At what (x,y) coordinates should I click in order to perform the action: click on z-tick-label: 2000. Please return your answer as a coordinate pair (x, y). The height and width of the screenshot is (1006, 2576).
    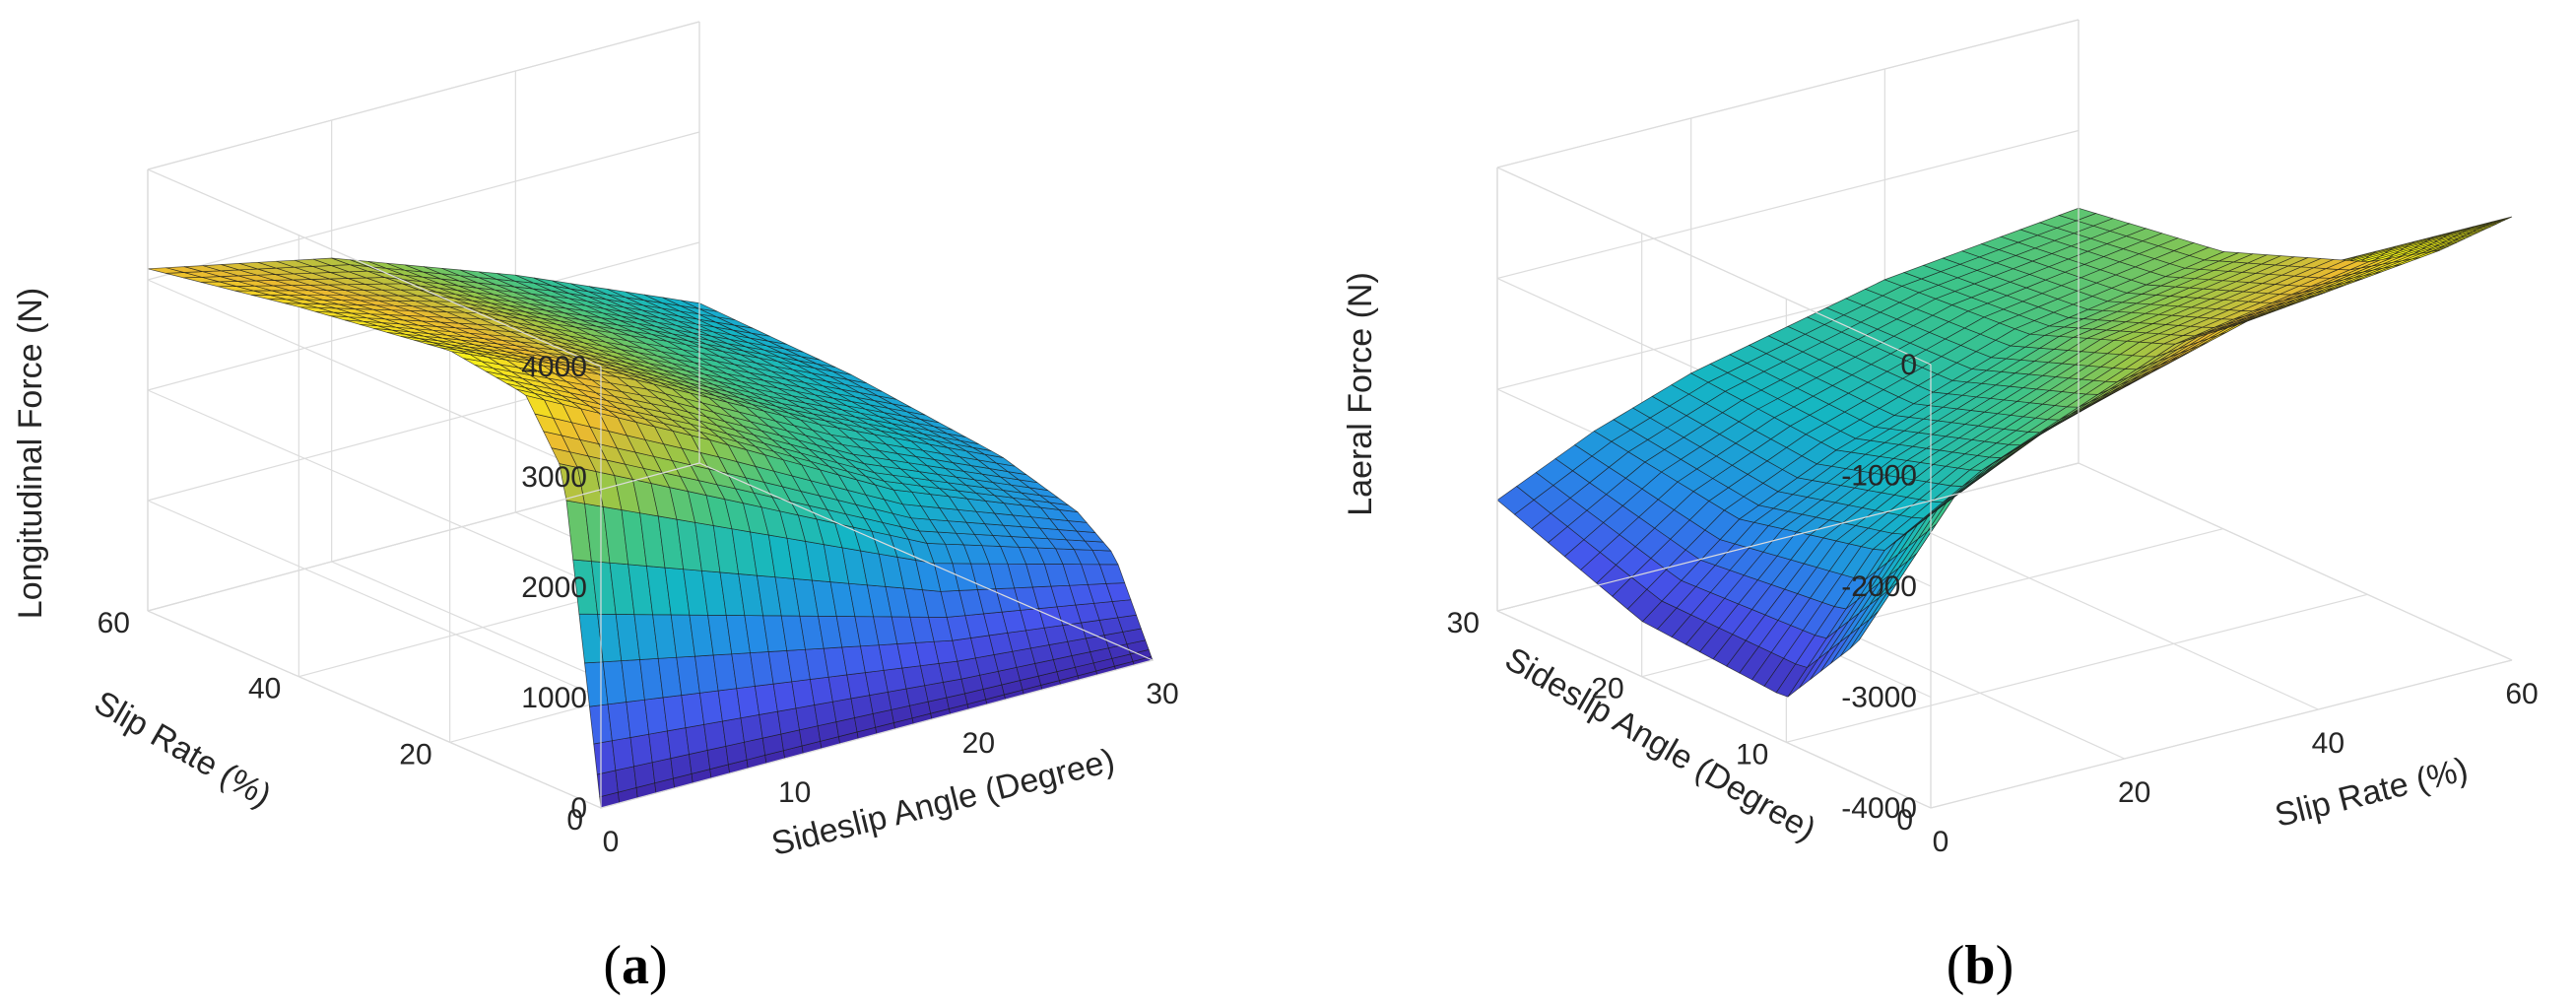
    Looking at the image, I should click on (554, 587).